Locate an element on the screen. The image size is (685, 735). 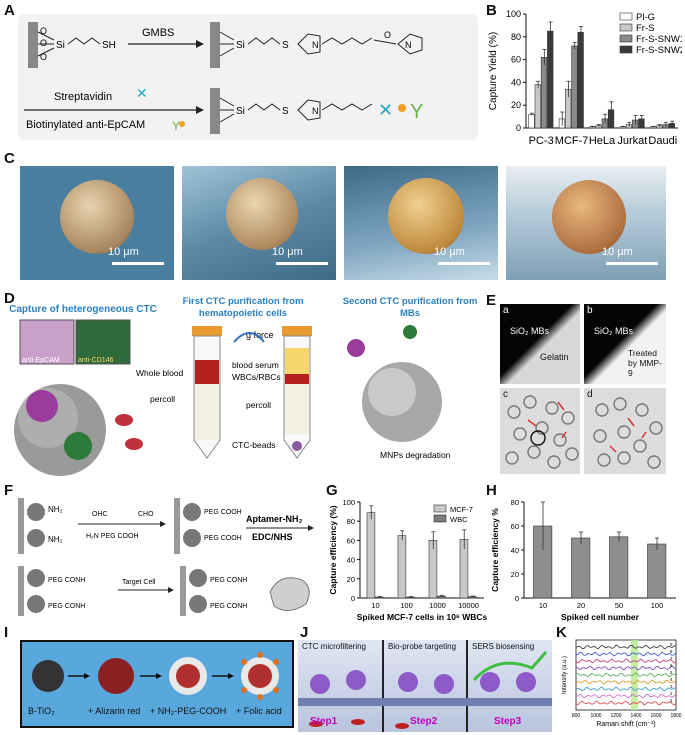
inset-epcam is located at coordinates (47, 342).